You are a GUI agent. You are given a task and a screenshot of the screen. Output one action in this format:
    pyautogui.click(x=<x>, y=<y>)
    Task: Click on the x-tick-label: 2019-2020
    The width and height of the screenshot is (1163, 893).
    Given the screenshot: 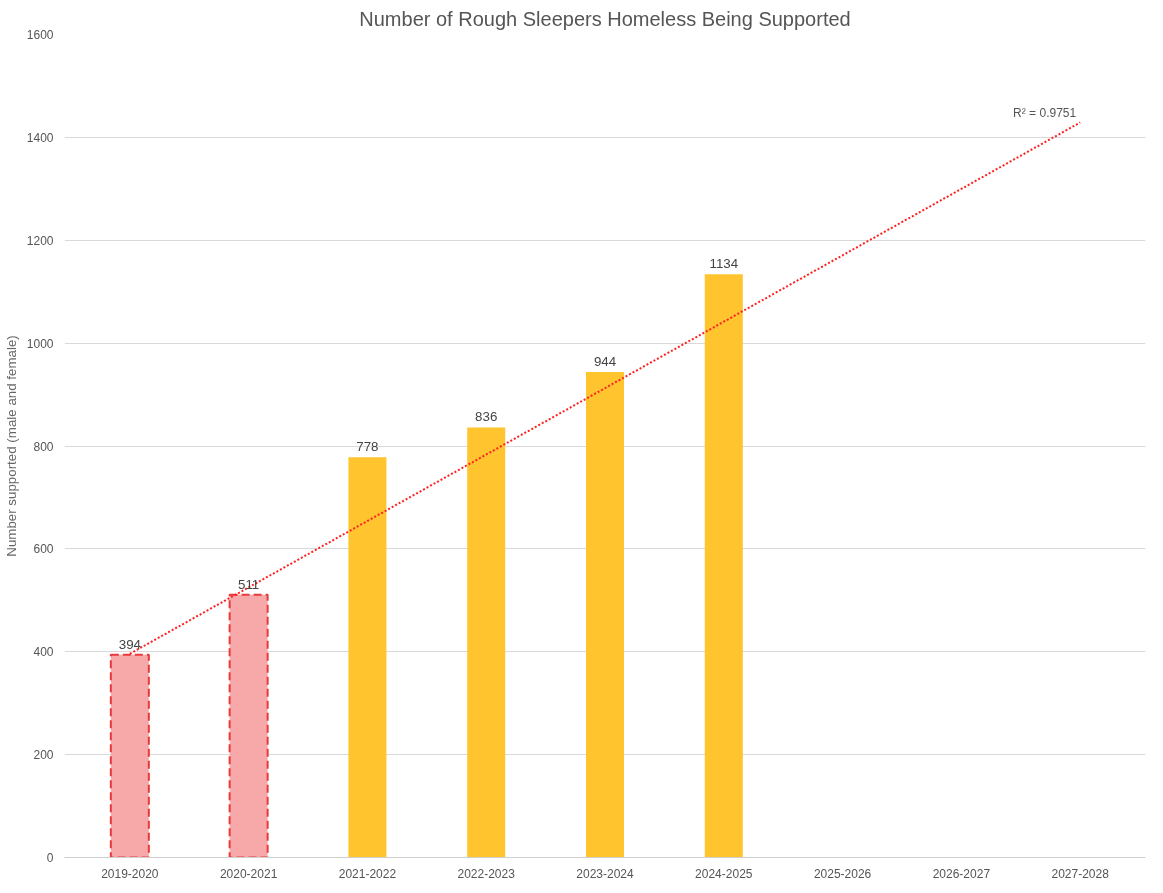 What is the action you would take?
    pyautogui.click(x=130, y=873)
    